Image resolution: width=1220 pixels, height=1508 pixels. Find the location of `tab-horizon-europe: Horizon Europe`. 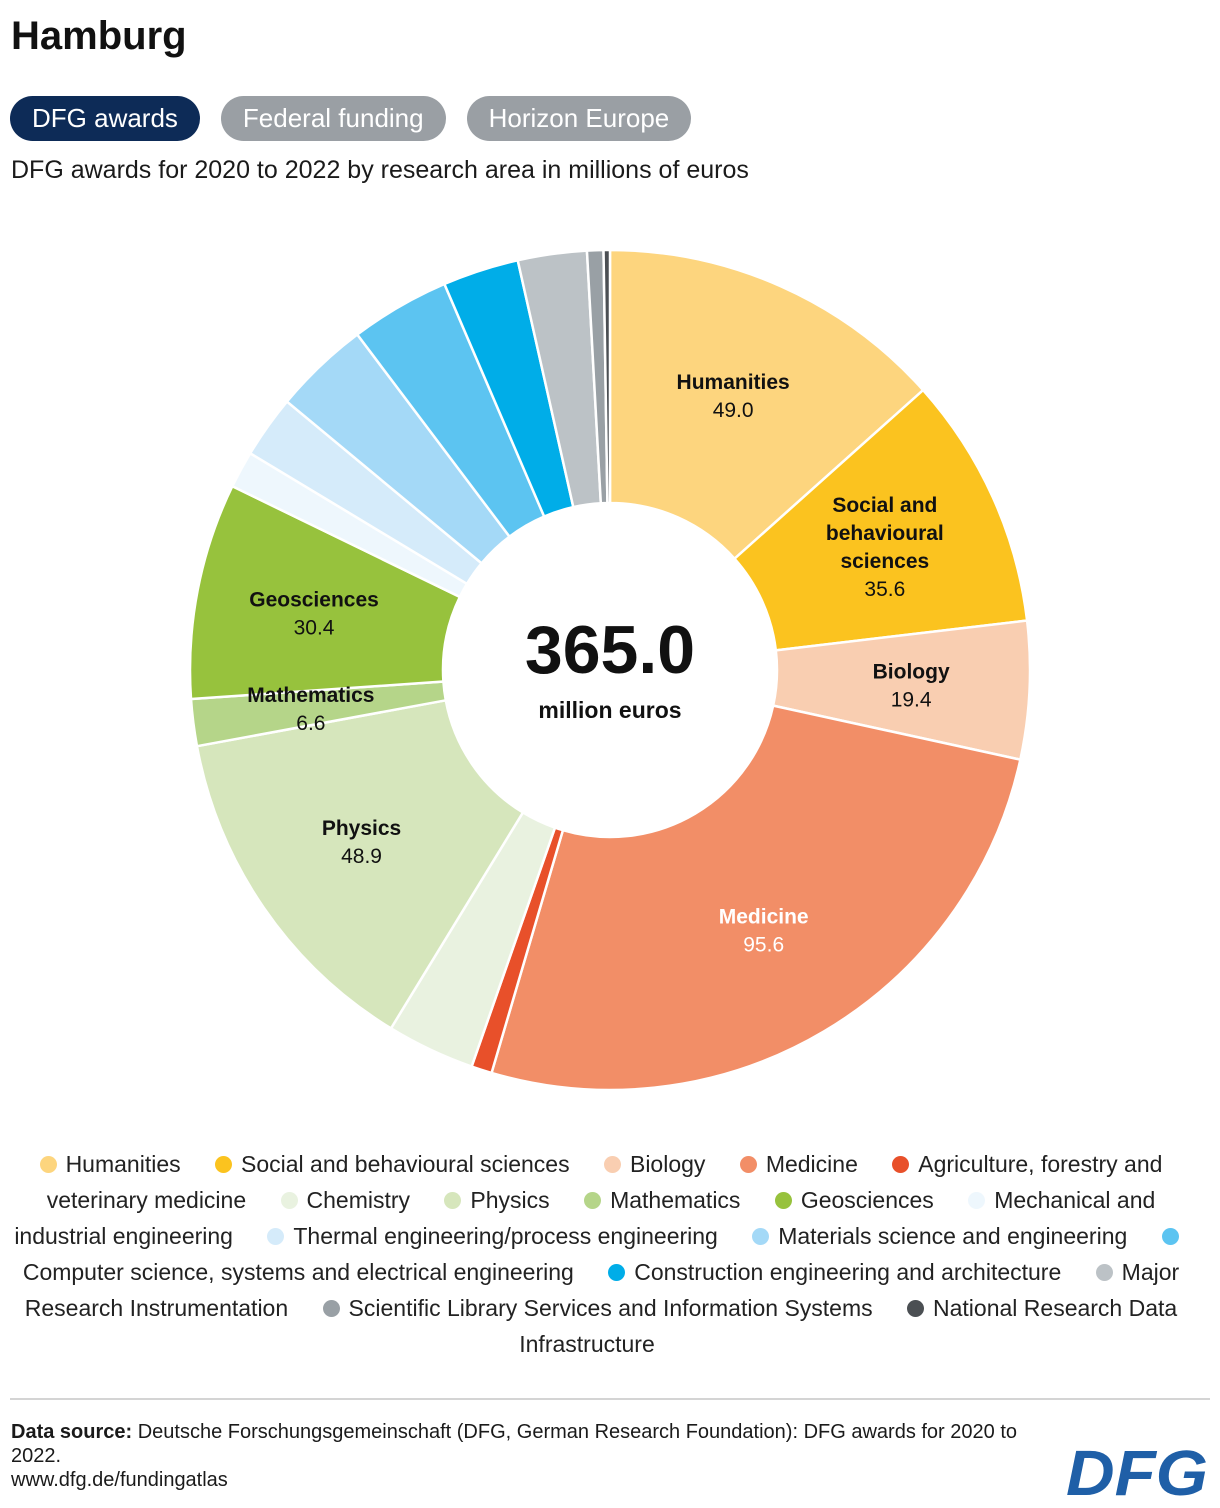

tab-horizon-europe: Horizon Europe is located at coordinates (579, 118).